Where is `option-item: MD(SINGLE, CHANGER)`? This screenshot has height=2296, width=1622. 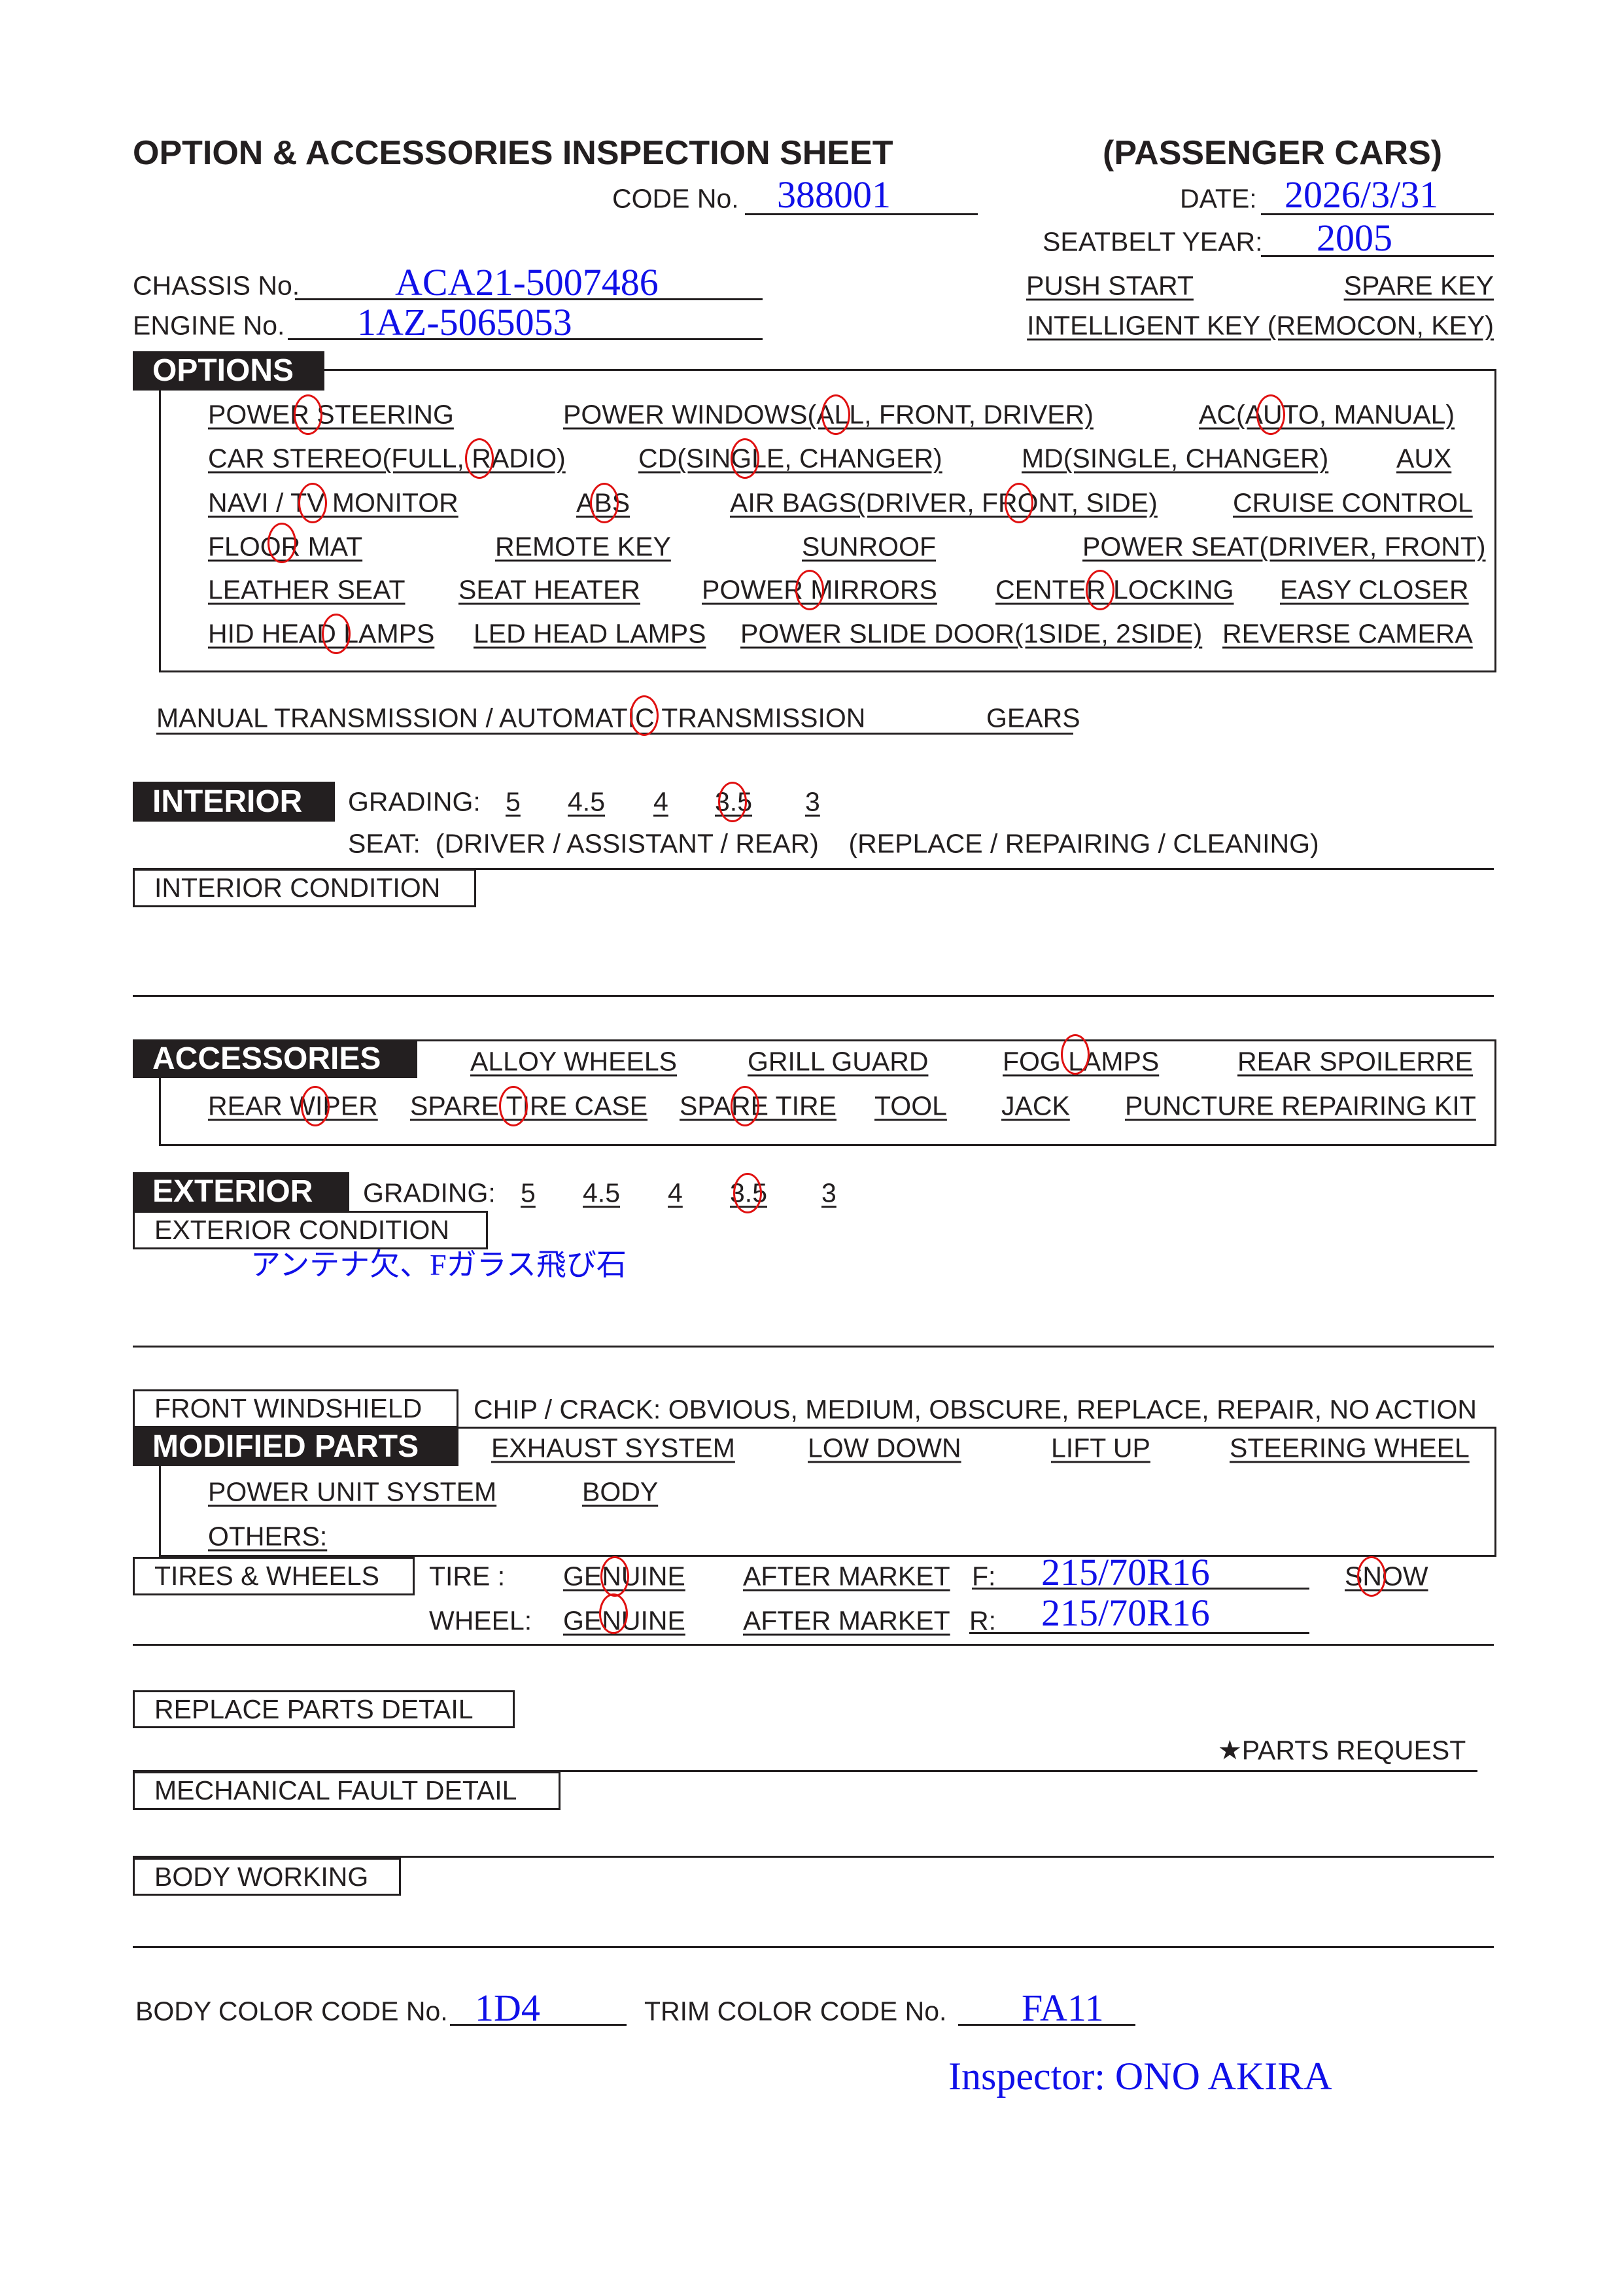 option-item: MD(SINGLE, CHANGER) is located at coordinates (1175, 458).